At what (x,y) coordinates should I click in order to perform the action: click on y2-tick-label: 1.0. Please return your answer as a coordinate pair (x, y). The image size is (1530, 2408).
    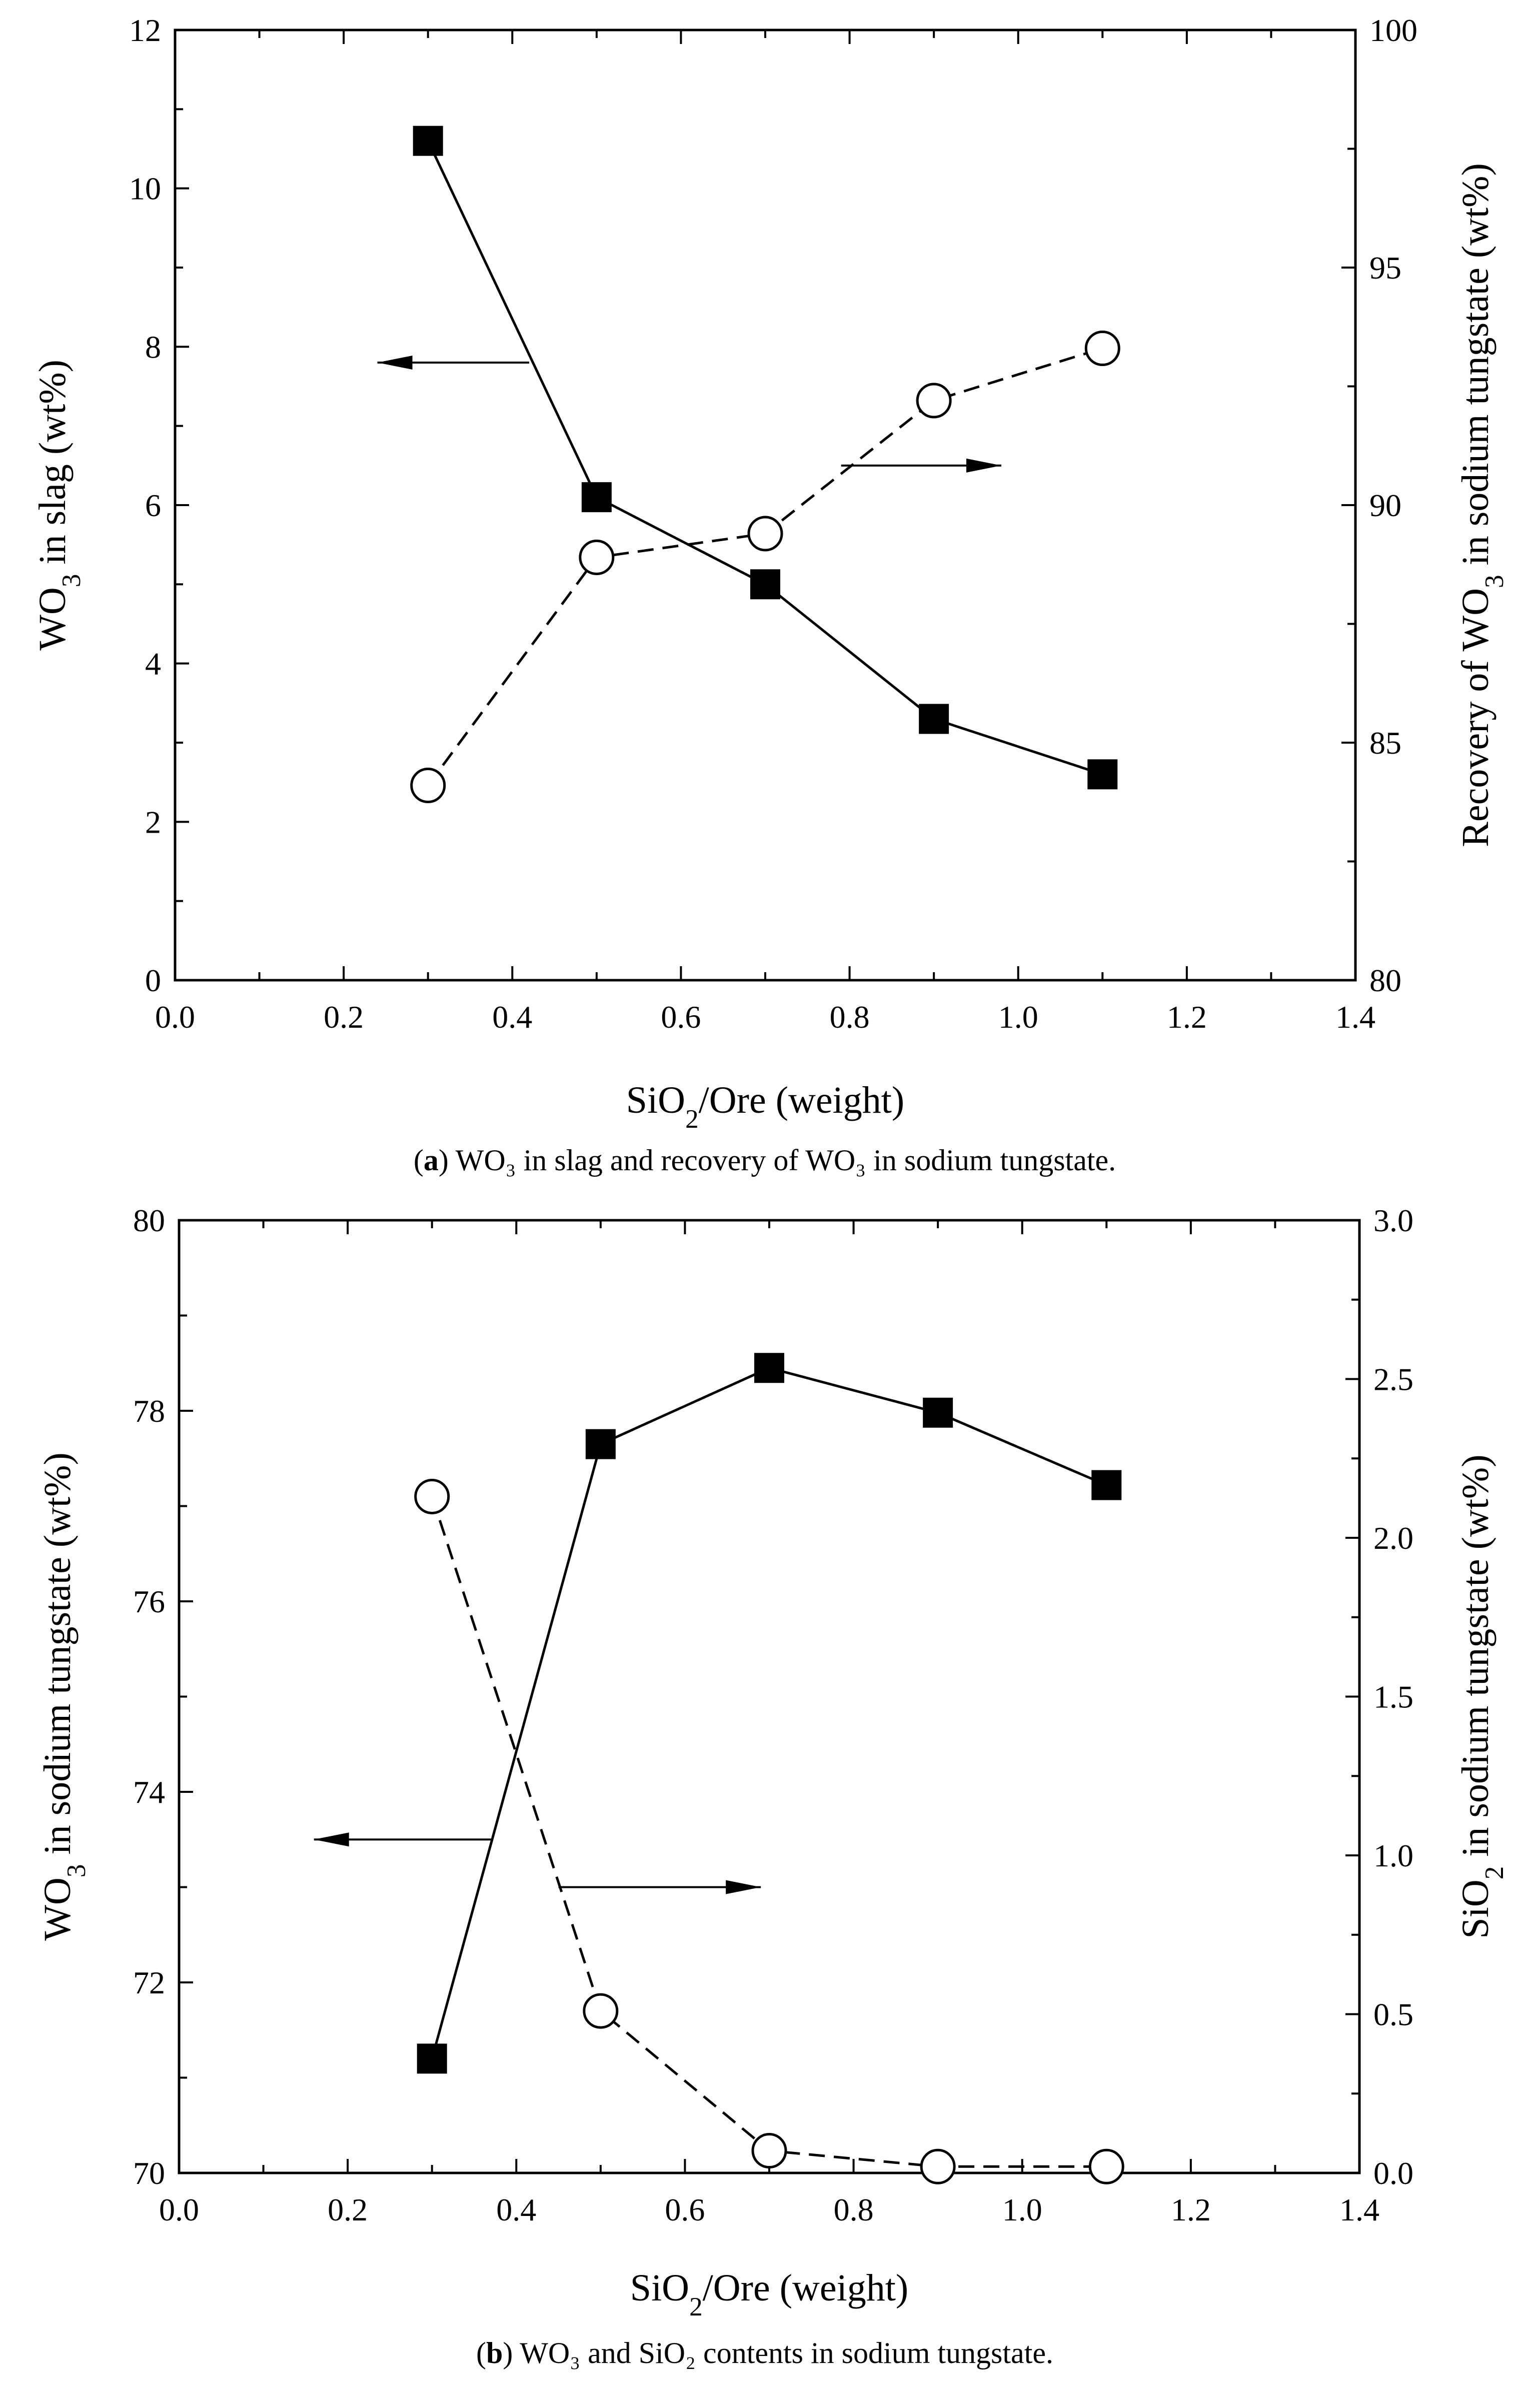
    Looking at the image, I should click on (1393, 1855).